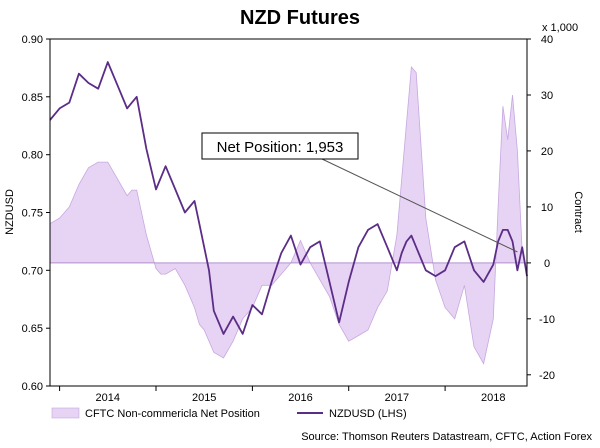 This screenshot has height=448, width=600. I want to click on right-tick-label: -10, so click(547, 320).